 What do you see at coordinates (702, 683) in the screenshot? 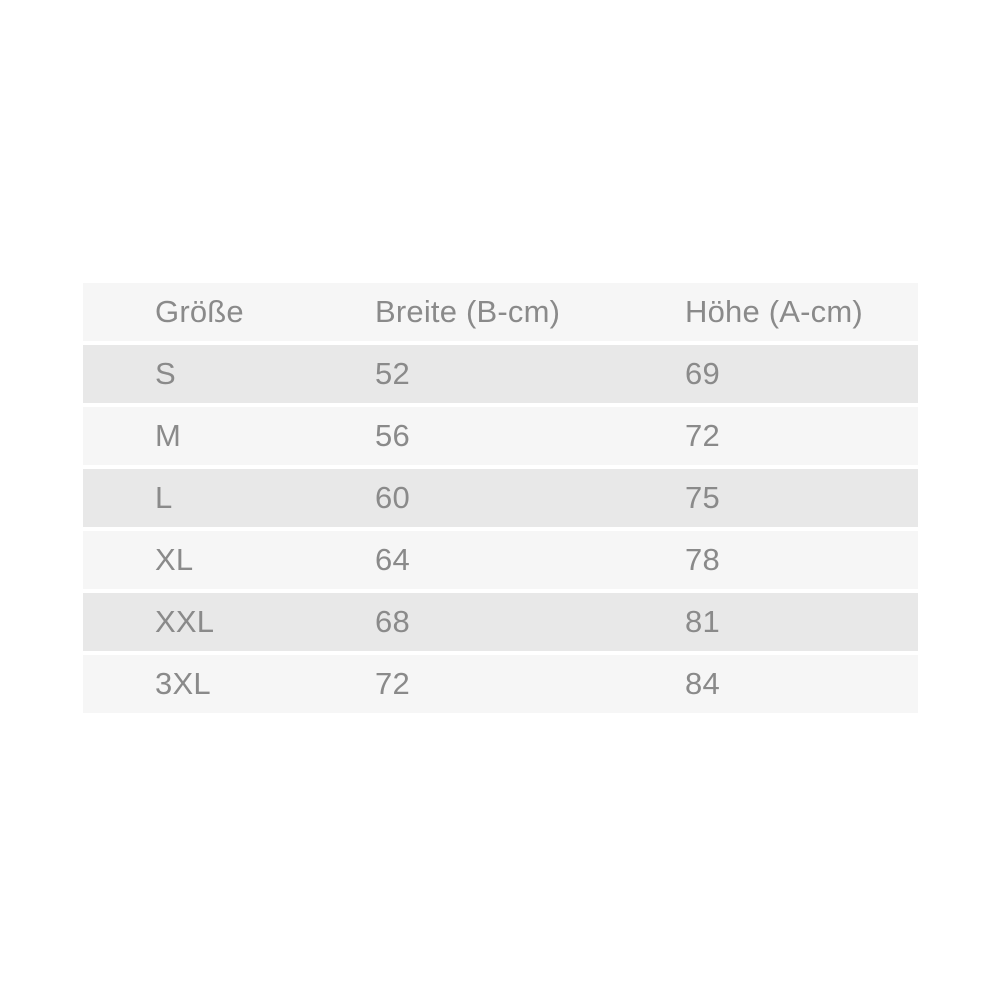
I see `height-cell: 84` at bounding box center [702, 683].